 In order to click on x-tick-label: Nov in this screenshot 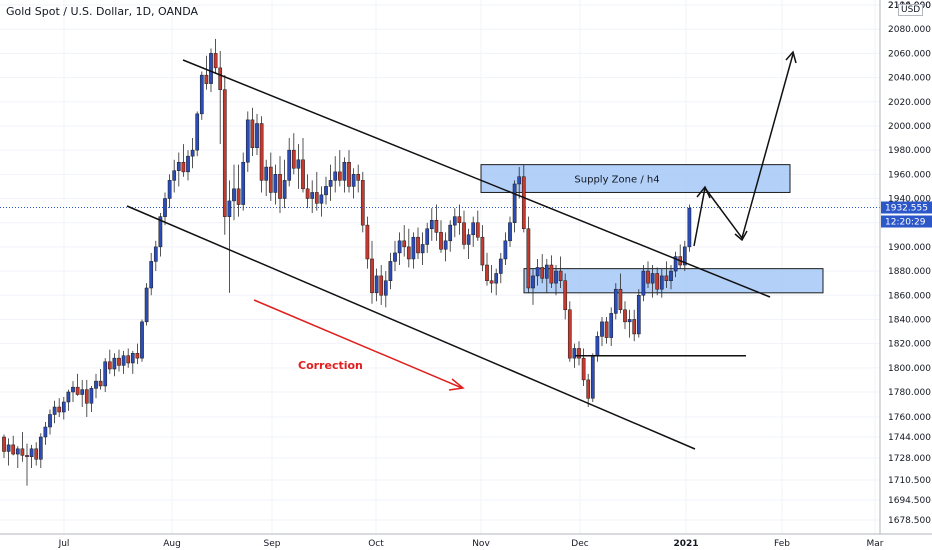, I will do `click(481, 544)`.